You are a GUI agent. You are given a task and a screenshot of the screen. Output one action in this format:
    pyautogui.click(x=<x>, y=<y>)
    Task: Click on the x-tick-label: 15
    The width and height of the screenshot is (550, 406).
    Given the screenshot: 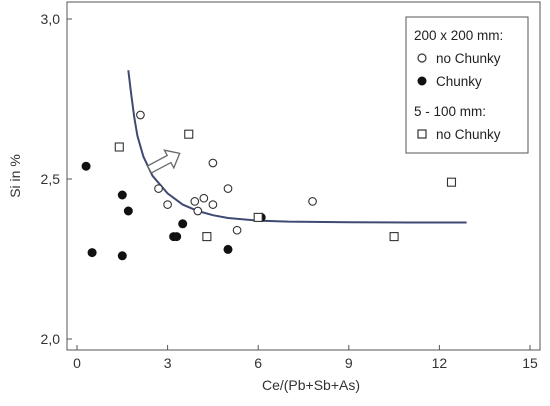 What is the action you would take?
    pyautogui.click(x=530, y=363)
    